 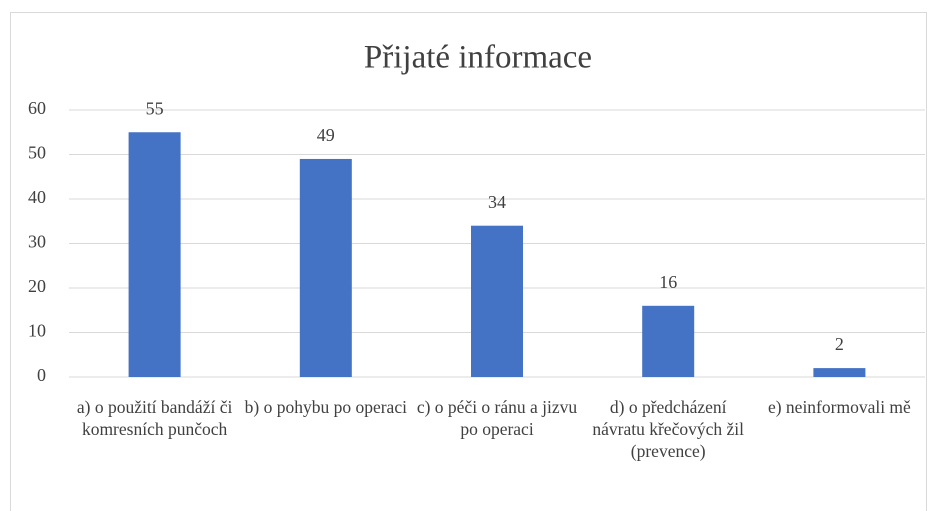 What do you see at coordinates (37, 331) in the screenshot?
I see `y-tick-label: 10` at bounding box center [37, 331].